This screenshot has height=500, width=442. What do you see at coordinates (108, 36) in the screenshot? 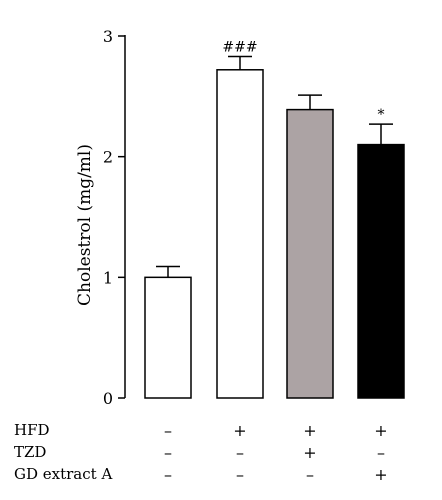
I see `y-tick-label: 3` at bounding box center [108, 36].